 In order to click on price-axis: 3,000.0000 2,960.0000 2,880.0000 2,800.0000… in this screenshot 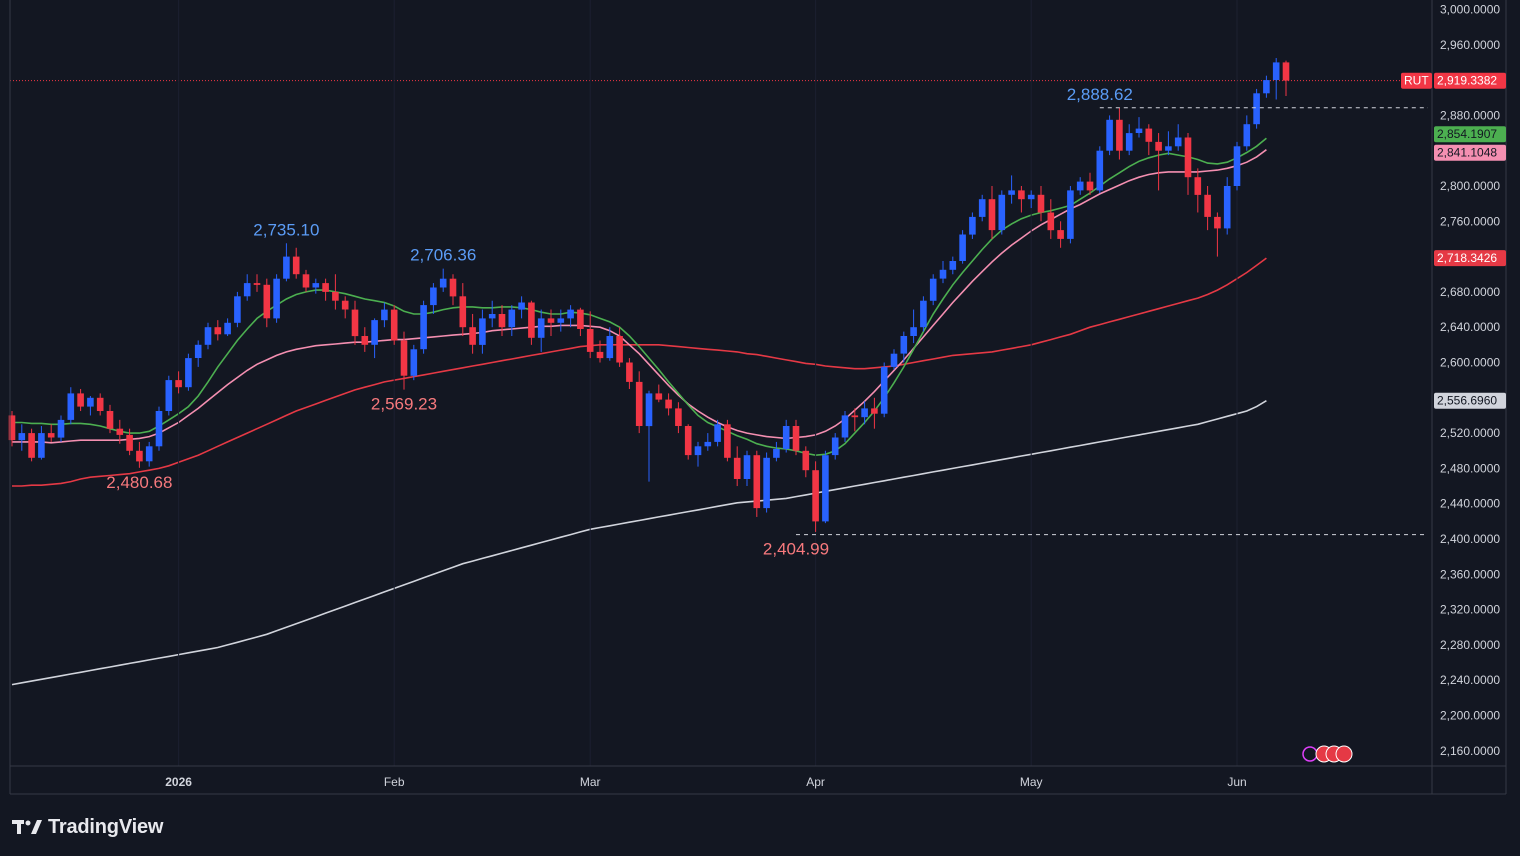, I will do `click(1470, 380)`.